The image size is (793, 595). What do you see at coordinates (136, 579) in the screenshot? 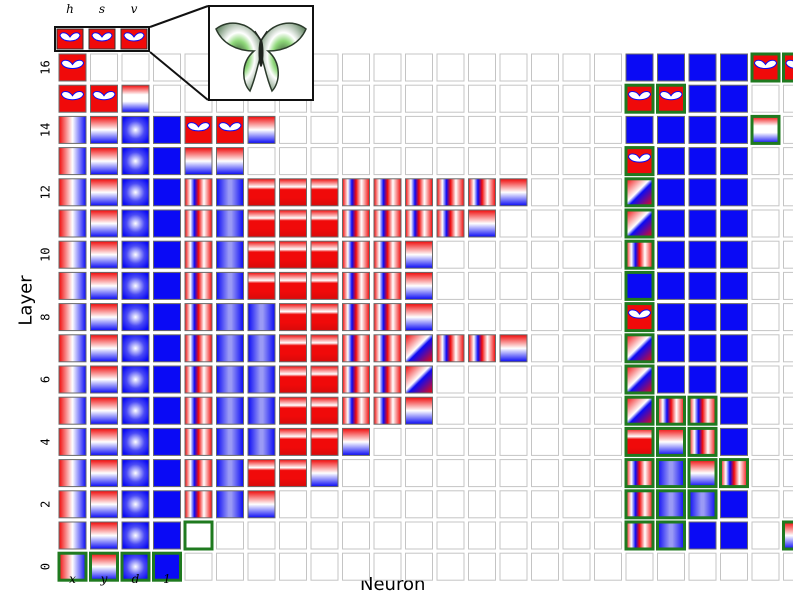
I see `input-column-label: d` at bounding box center [136, 579].